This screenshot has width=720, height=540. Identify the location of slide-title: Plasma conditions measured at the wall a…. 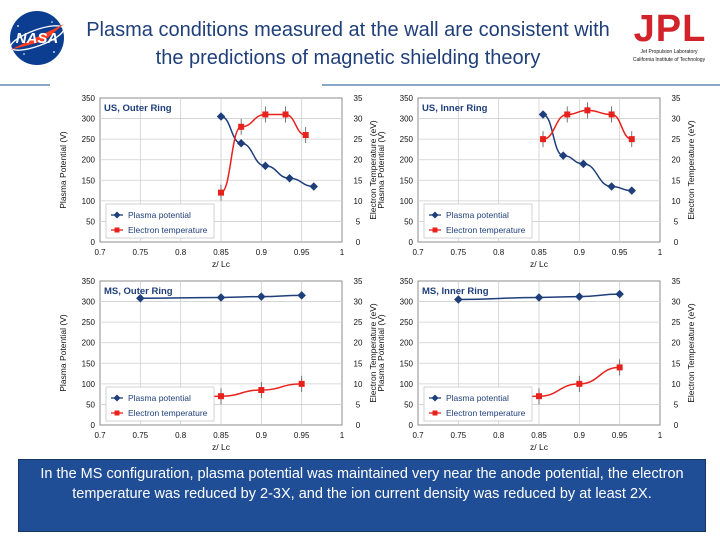
(348, 44).